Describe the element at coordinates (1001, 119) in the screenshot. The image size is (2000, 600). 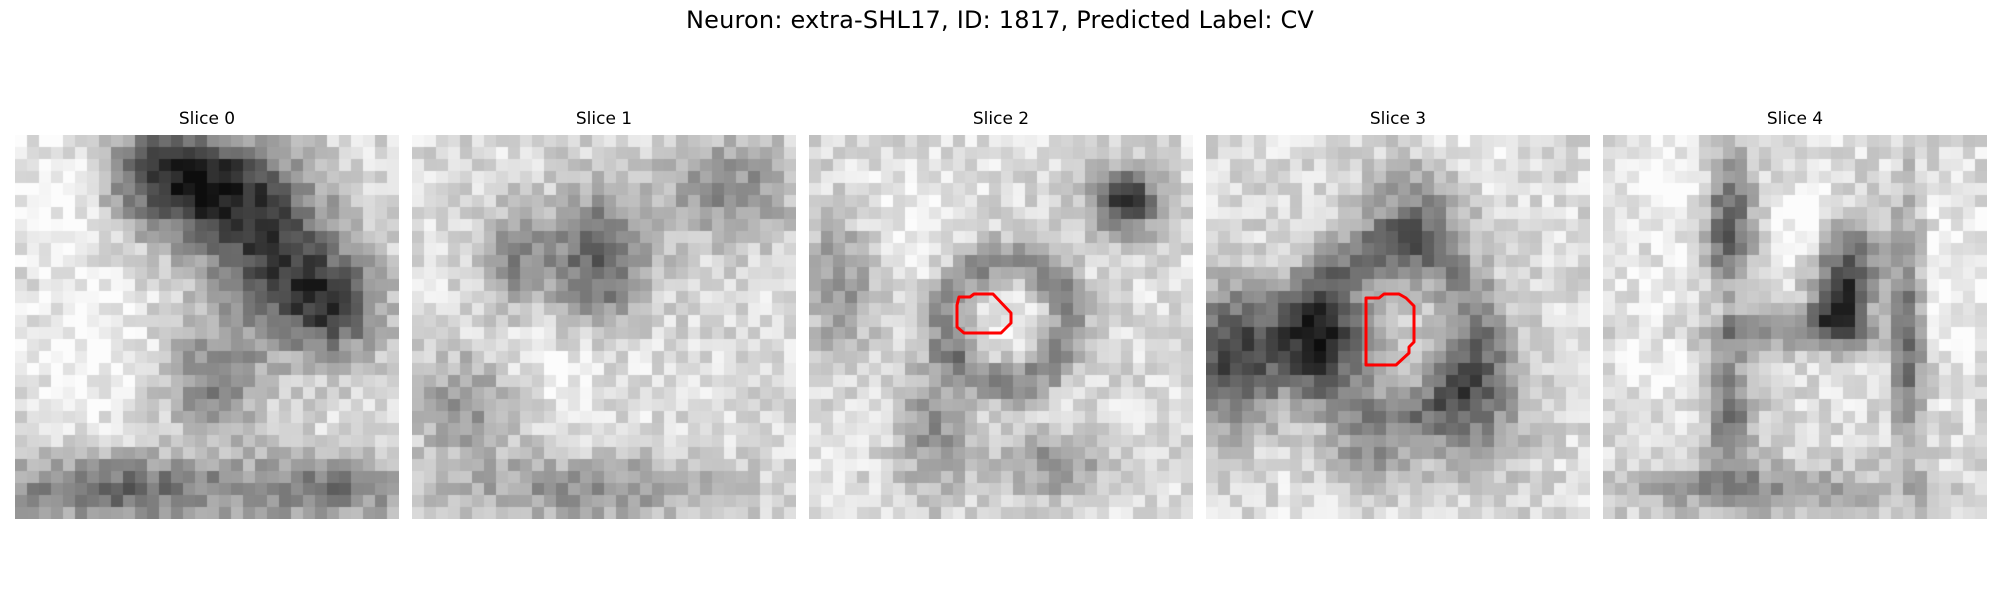
I see `slice-title-2: Slice 2` at that location.